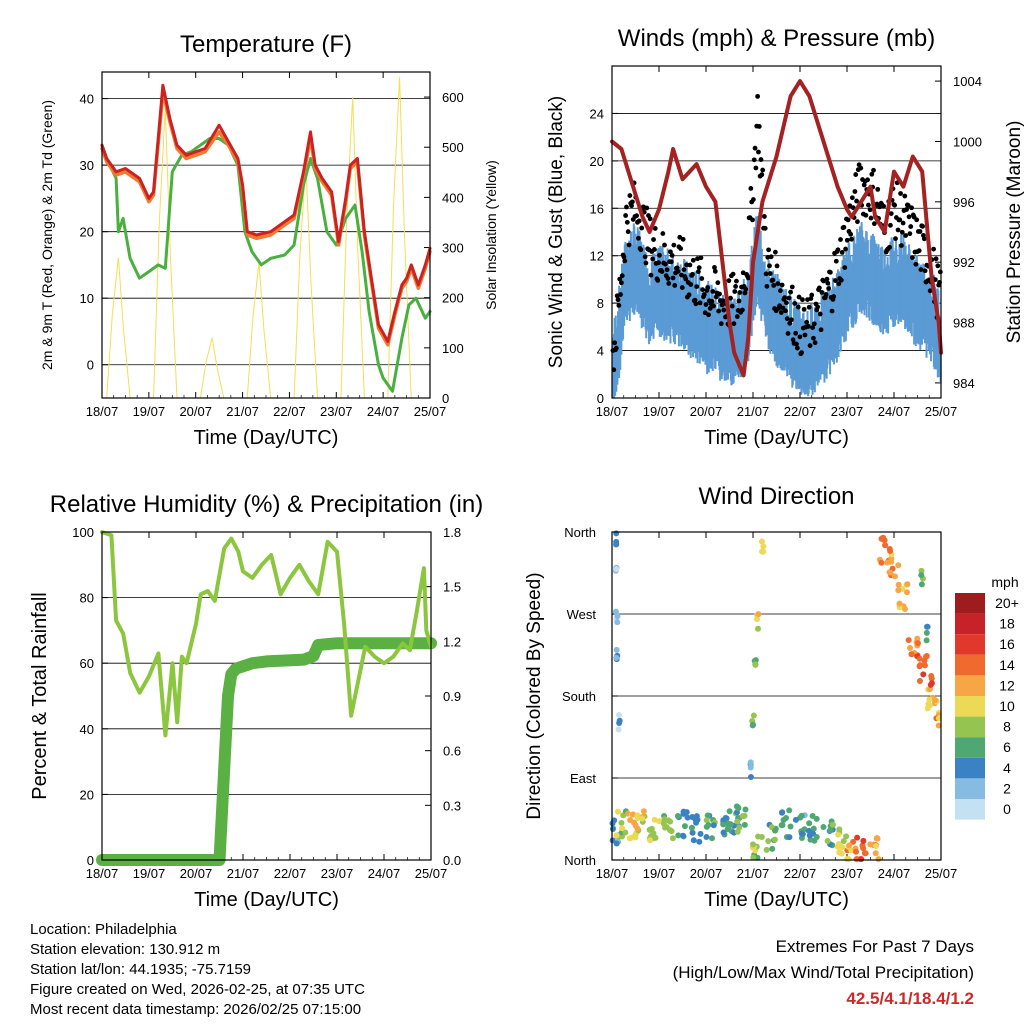 This screenshot has width=1024, height=1024. Describe the element at coordinates (40, 696) in the screenshot. I see `rh-ylabel: Percent & Total Rainfall` at that location.